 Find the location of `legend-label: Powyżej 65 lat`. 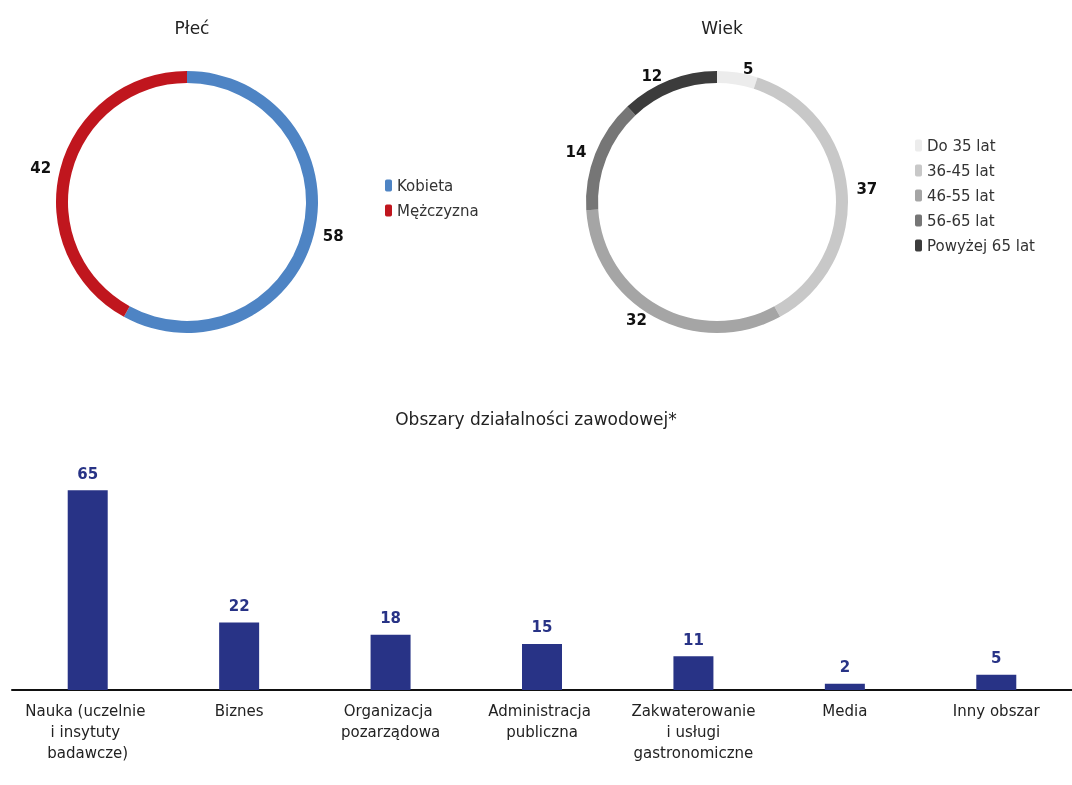

legend-label: Powyżej 65 lat is located at coordinates (981, 245).